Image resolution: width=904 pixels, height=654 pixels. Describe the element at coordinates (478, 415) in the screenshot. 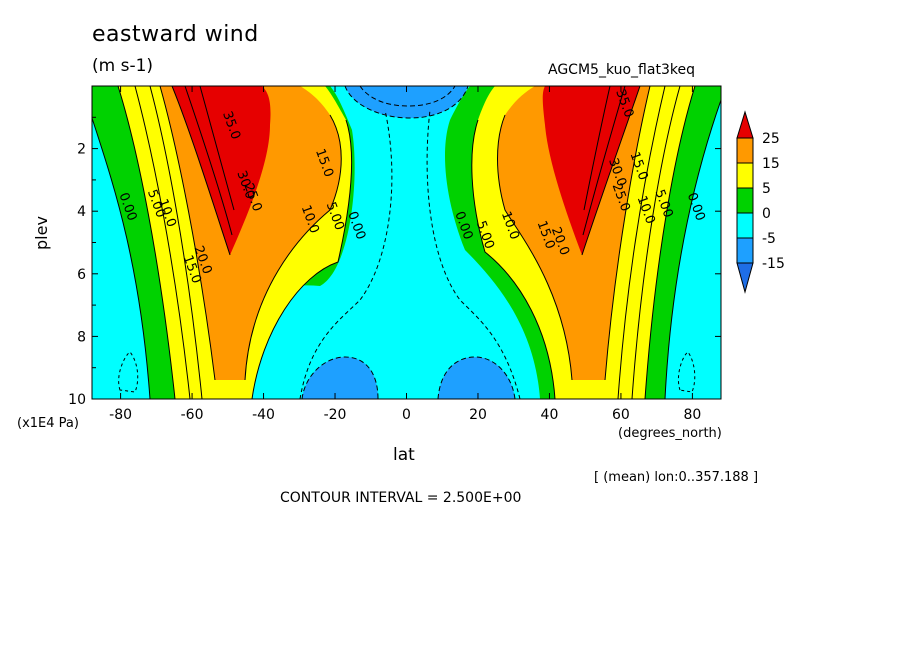

I see `x-tick-label: 20` at that location.